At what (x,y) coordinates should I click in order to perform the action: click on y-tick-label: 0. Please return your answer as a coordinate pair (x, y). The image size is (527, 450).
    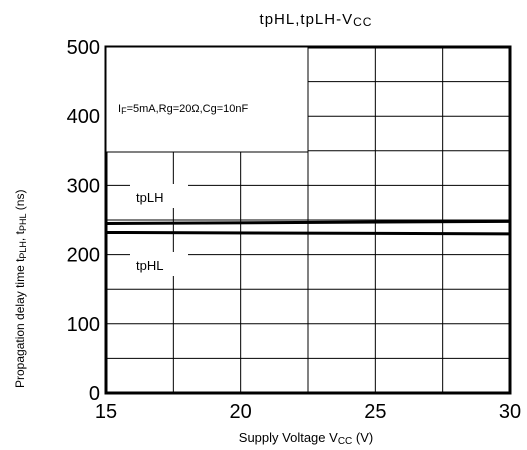
    Looking at the image, I should click on (94, 394).